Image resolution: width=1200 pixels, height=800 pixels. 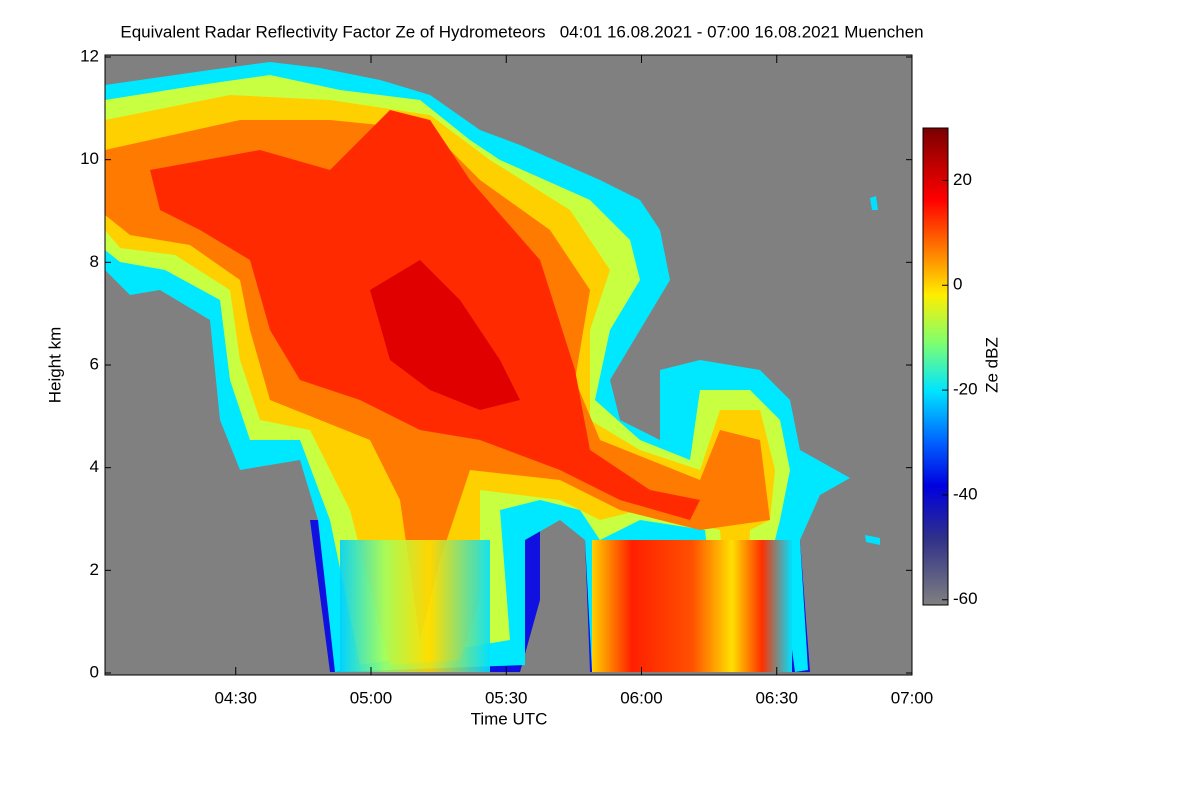 I want to click on y-tick-label: 8, so click(x=94, y=261).